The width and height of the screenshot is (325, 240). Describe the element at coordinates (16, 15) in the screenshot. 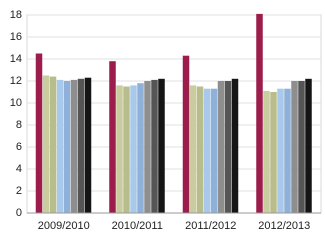

I see `y-tick-label: 18` at that location.